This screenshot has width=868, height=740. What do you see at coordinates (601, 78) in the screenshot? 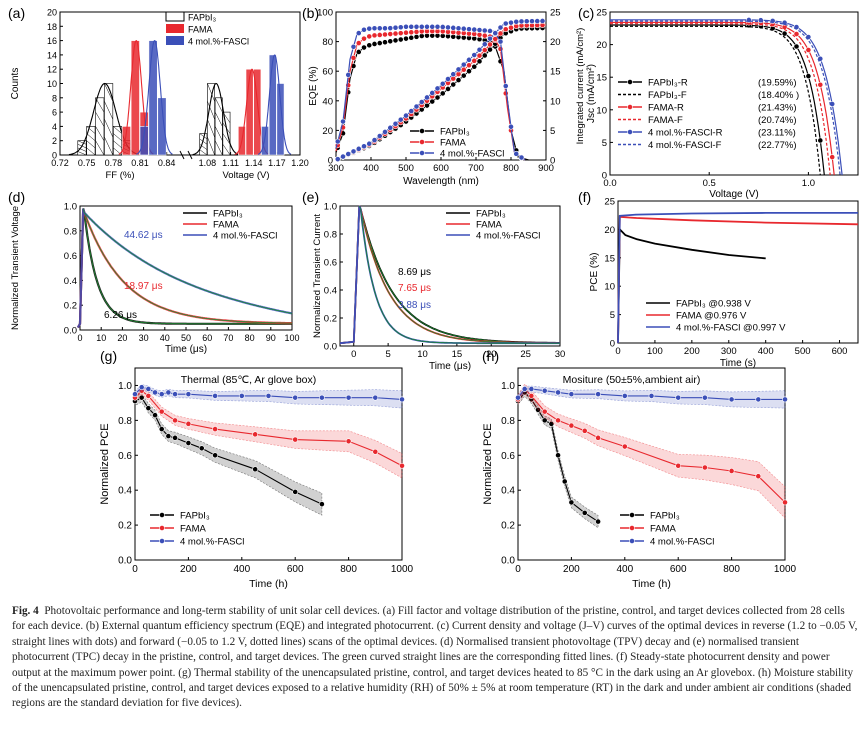
I see `panel-c-ytick-label: 15` at bounding box center [601, 78].